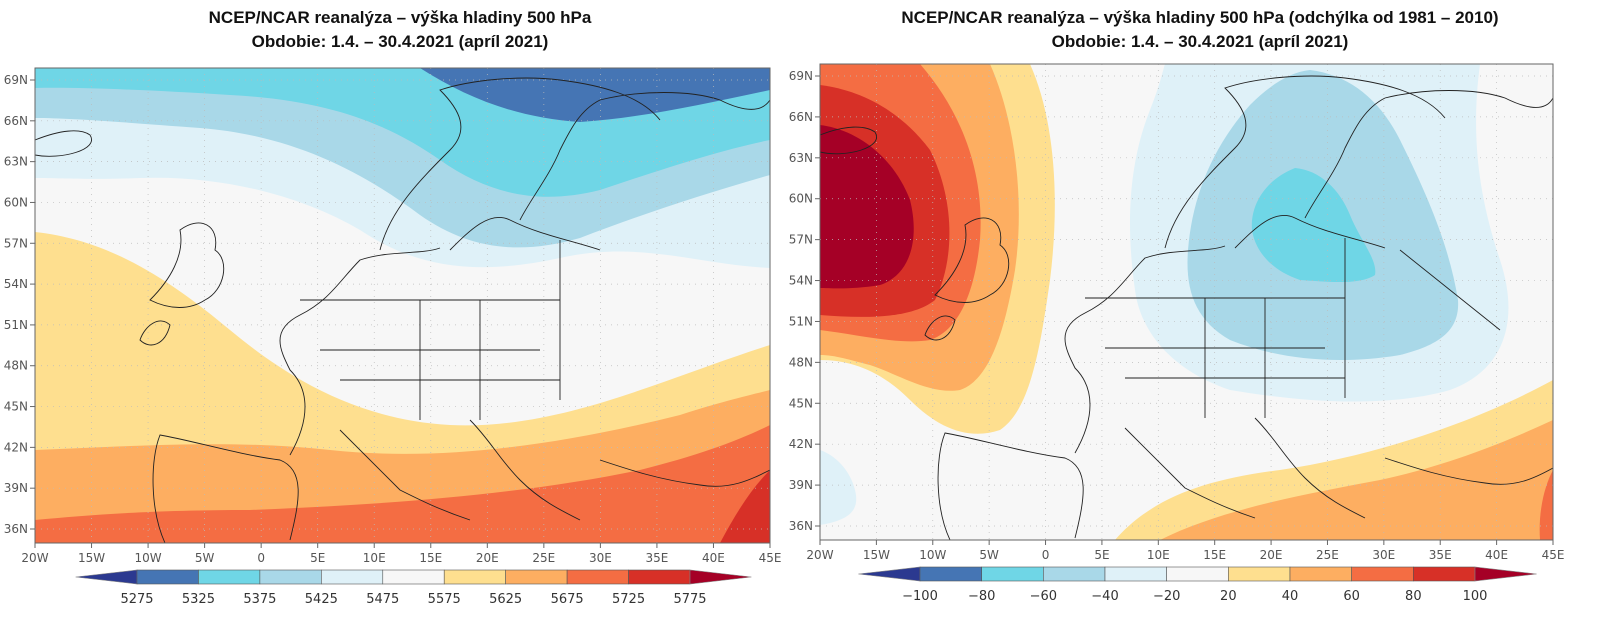 The height and width of the screenshot is (621, 1600). Describe the element at coordinates (1475, 596) in the screenshot. I see `colorbar-label: 100` at that location.